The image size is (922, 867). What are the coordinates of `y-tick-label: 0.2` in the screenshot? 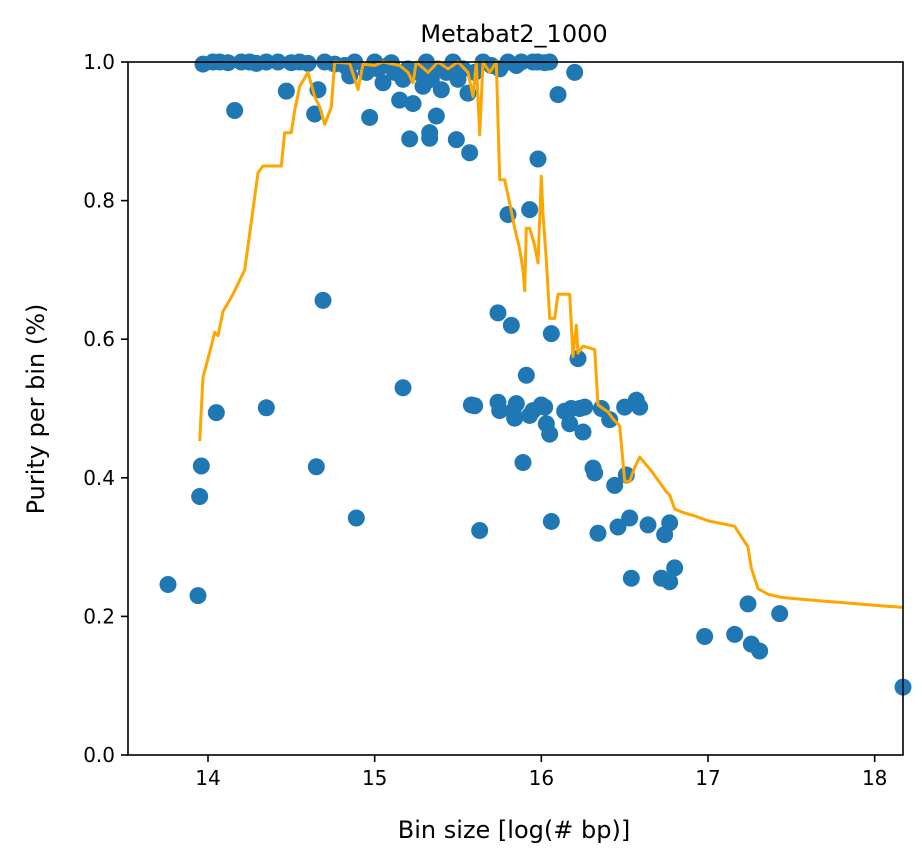 It's located at (99, 616).